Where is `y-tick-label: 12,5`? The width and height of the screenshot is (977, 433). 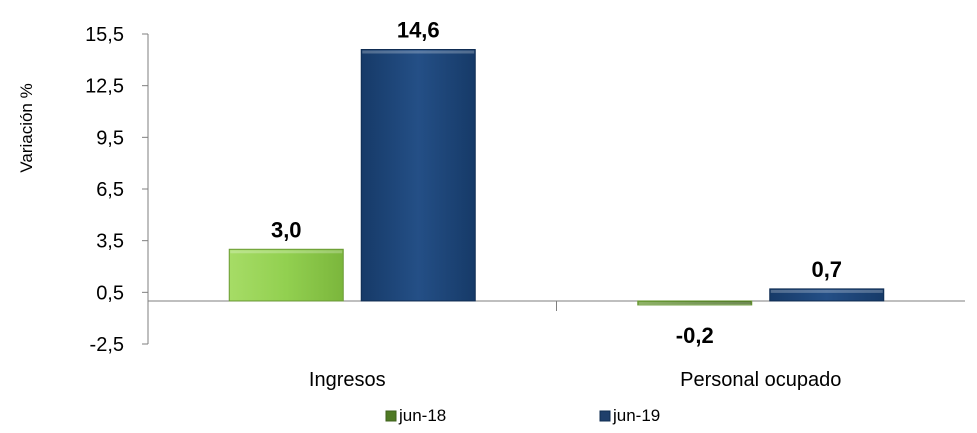
y-tick-label: 12,5 is located at coordinates (104, 87).